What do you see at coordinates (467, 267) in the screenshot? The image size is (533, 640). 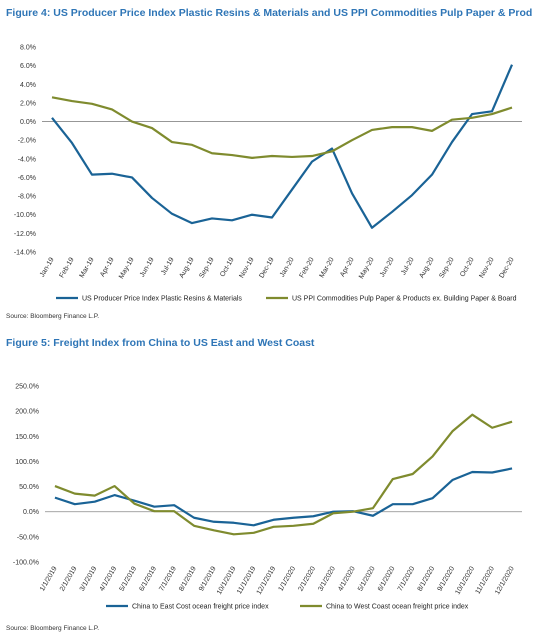 I see `x-tick-label: Oct-20` at bounding box center [467, 267].